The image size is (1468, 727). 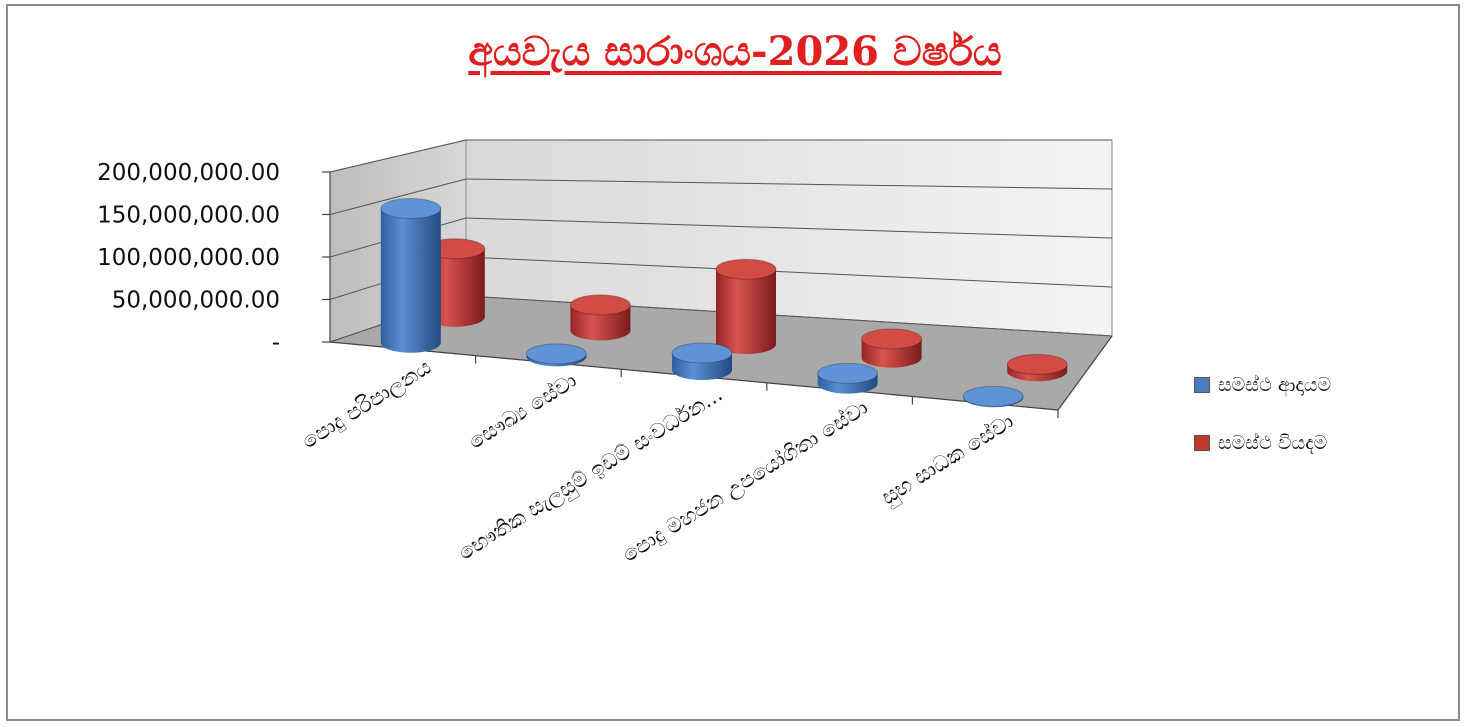 What do you see at coordinates (948, 460) in the screenshot?
I see `x-tick-label: සුභ සාධක සේවා` at bounding box center [948, 460].